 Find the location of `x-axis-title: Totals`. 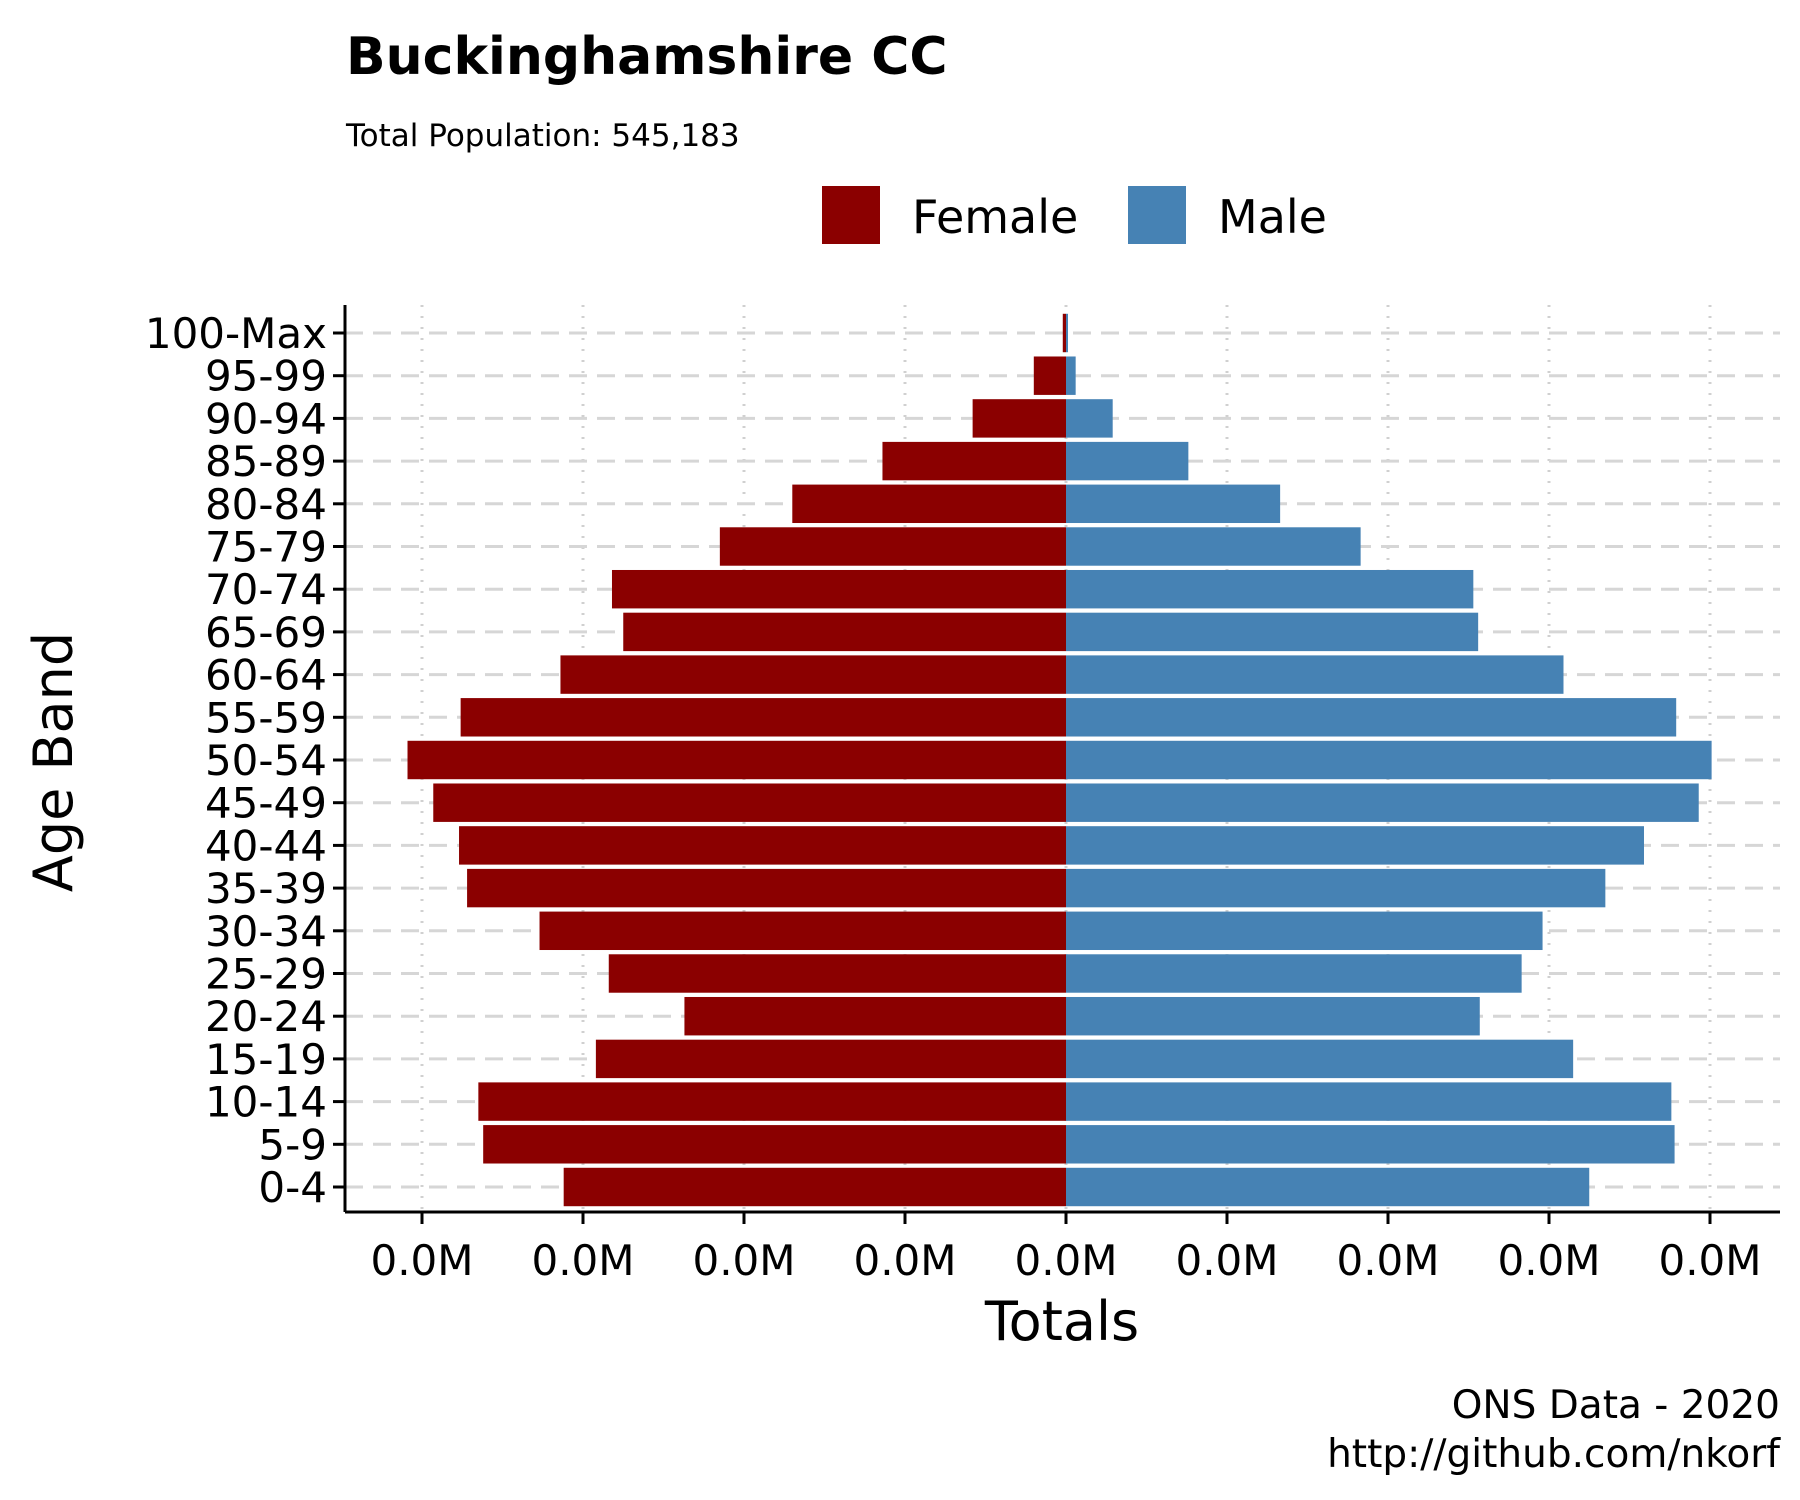

x-axis-title: Totals is located at coordinates (1061, 1321).